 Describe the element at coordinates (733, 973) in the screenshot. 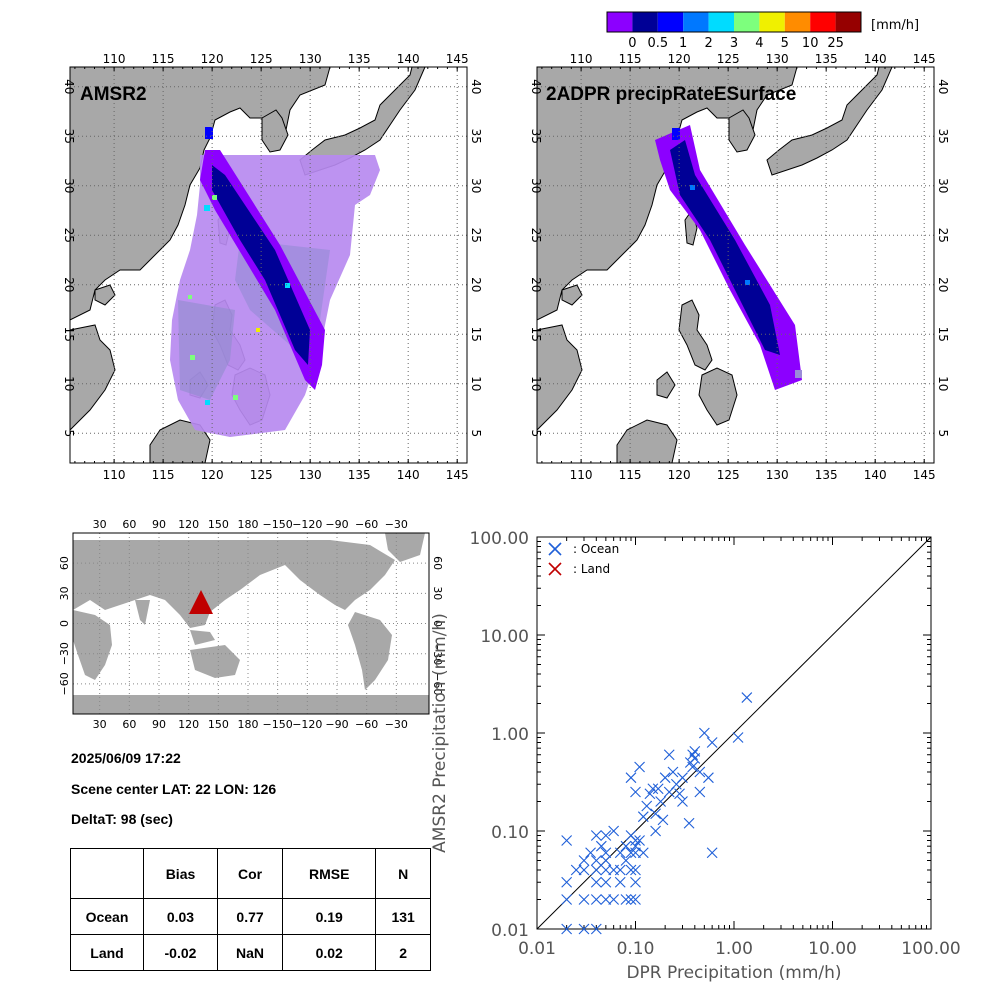

I see `x-axis-label: DPR Precipitation (mm/h)` at that location.